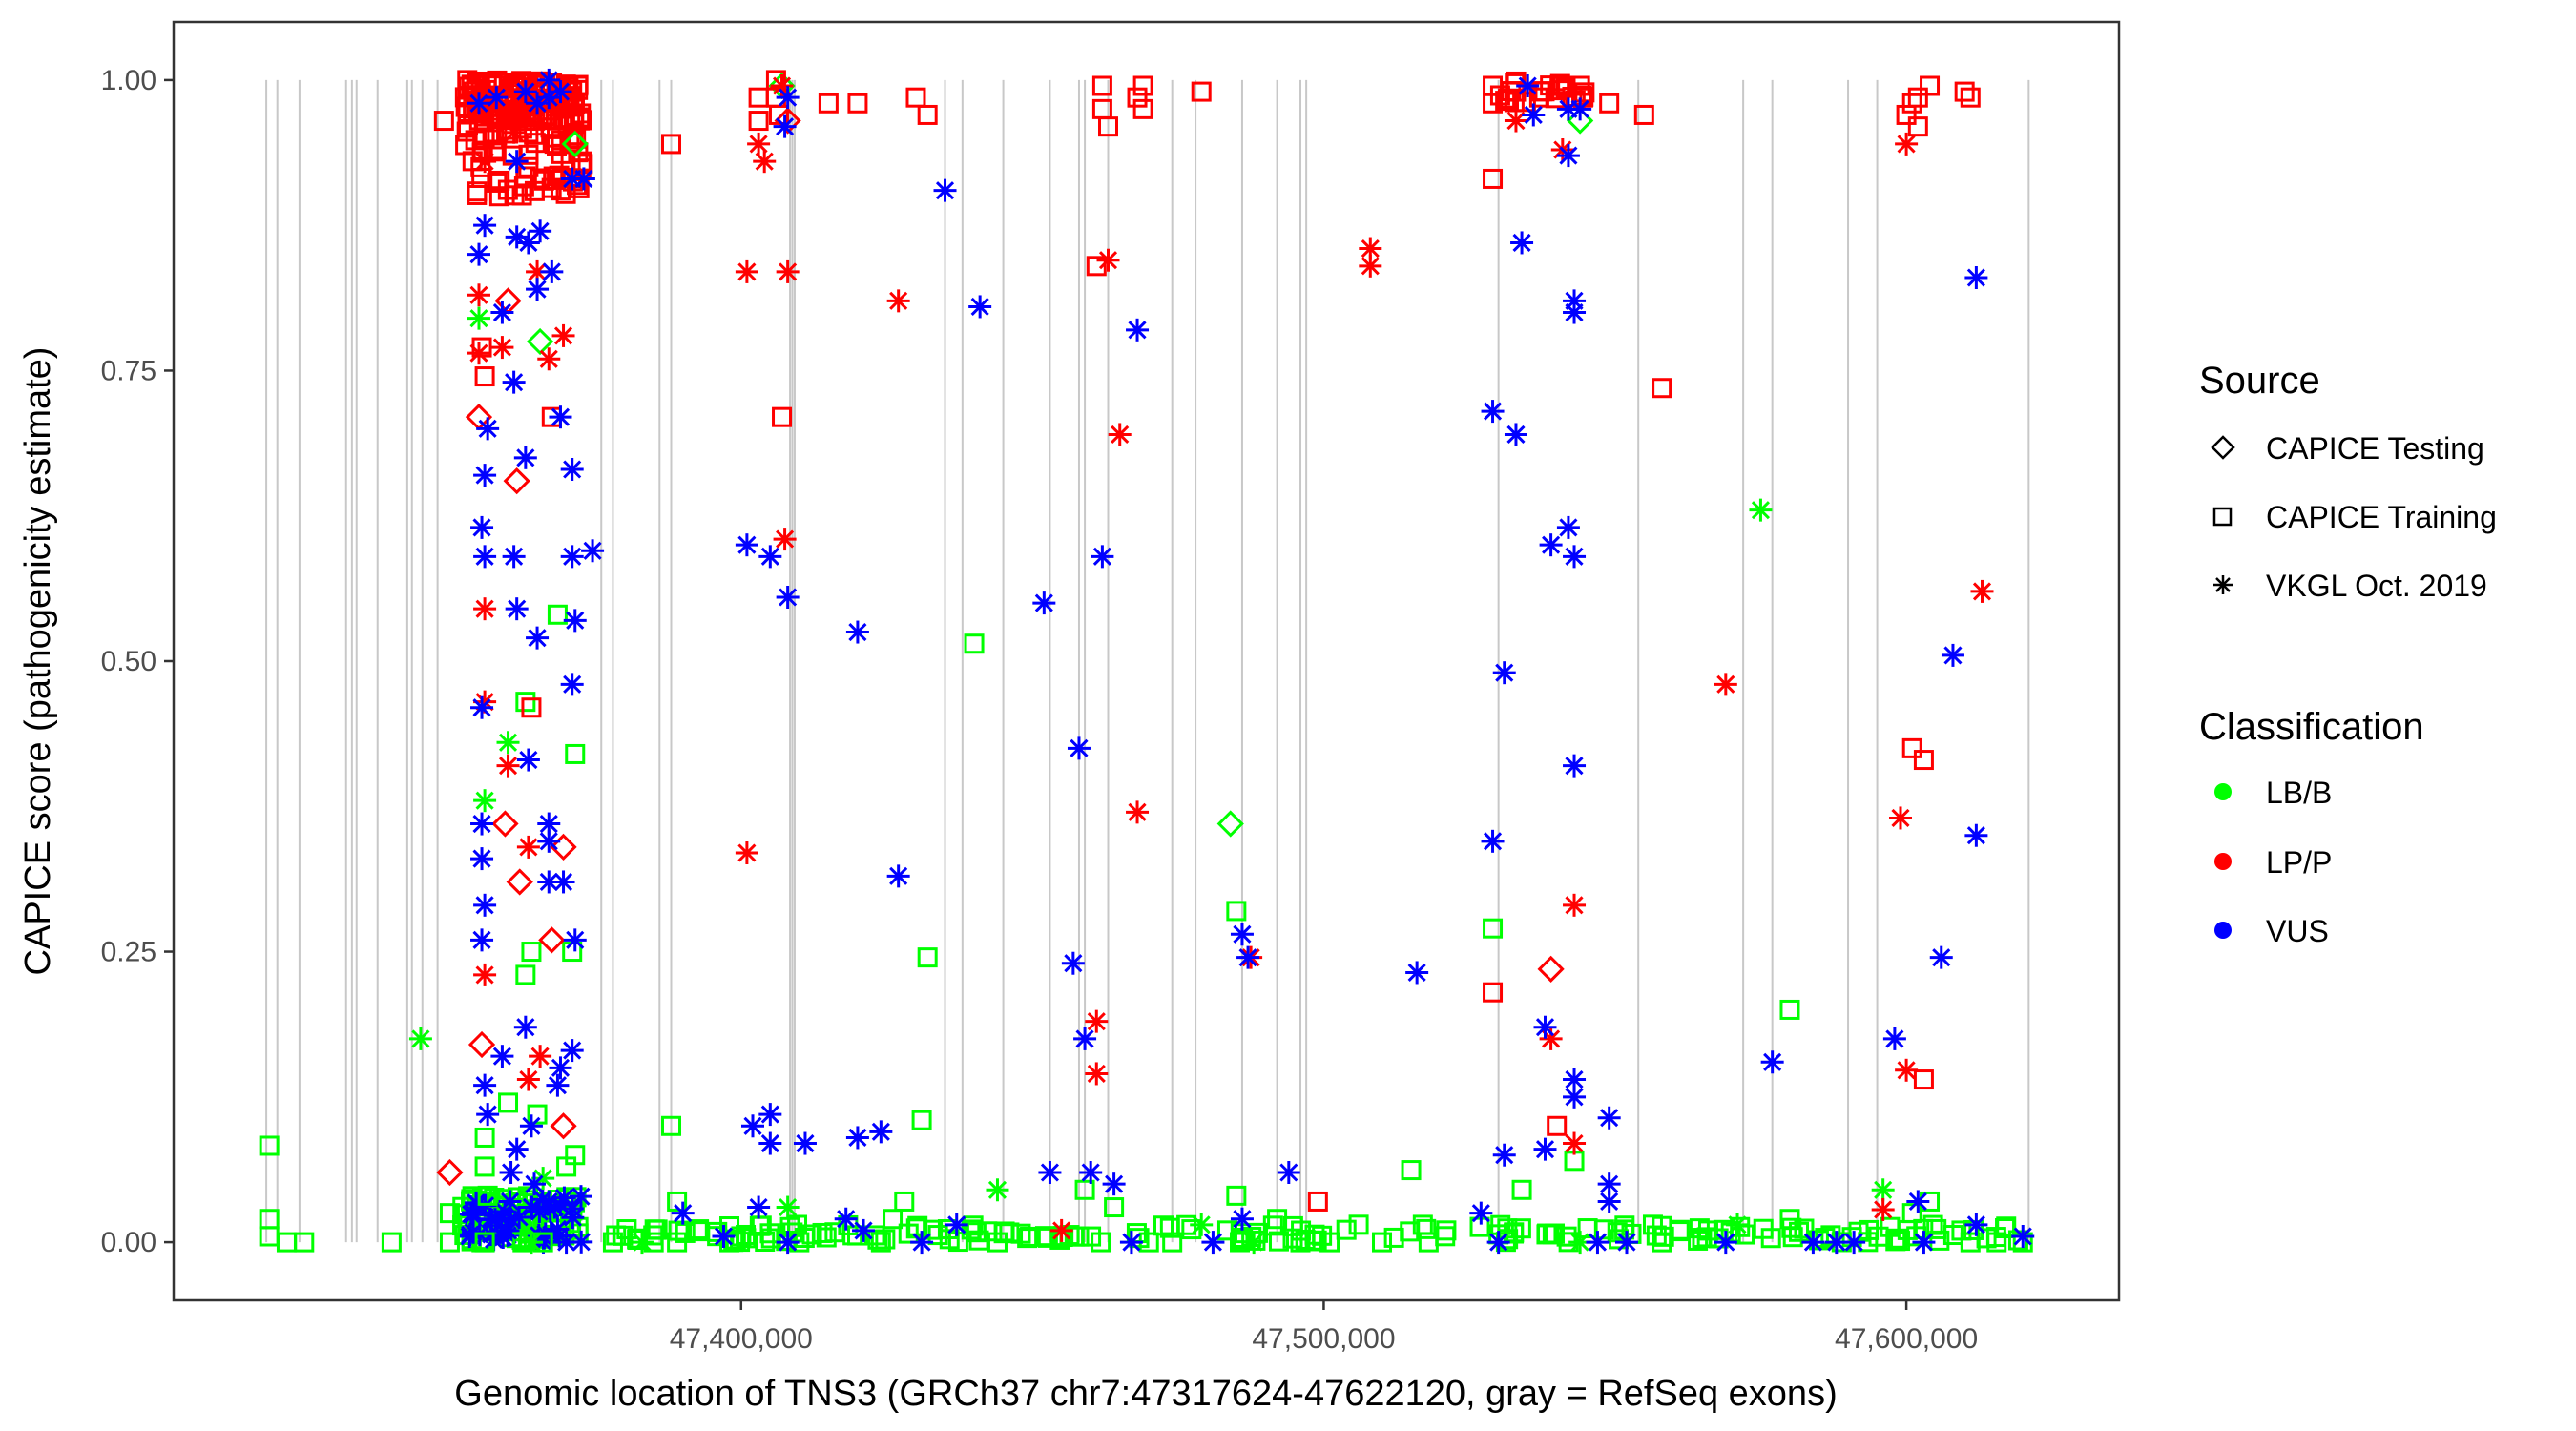 The height and width of the screenshot is (1431, 2576). What do you see at coordinates (2299, 793) in the screenshot?
I see `legend-label: LB/B` at bounding box center [2299, 793].